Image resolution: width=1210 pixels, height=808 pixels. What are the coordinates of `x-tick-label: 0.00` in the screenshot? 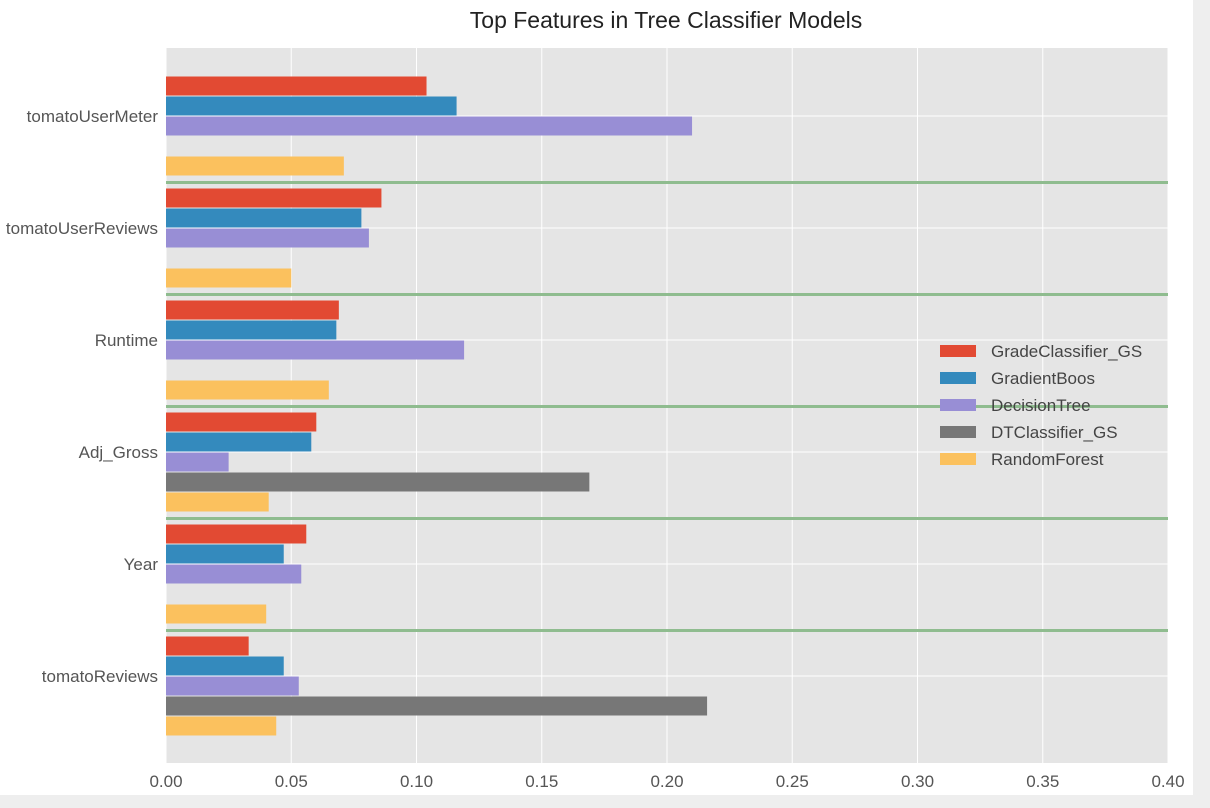 It's located at (165, 781).